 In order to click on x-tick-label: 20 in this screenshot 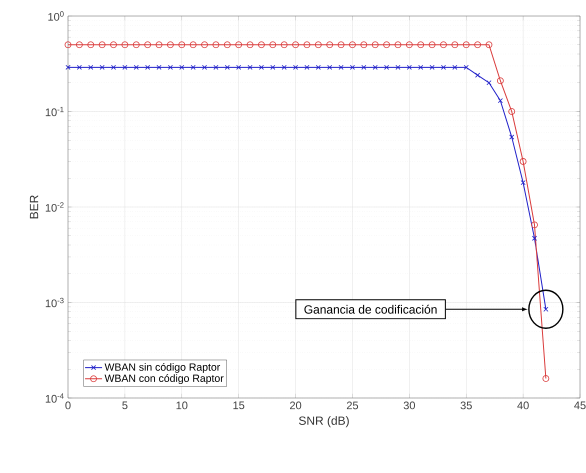, I will do `click(296, 406)`.